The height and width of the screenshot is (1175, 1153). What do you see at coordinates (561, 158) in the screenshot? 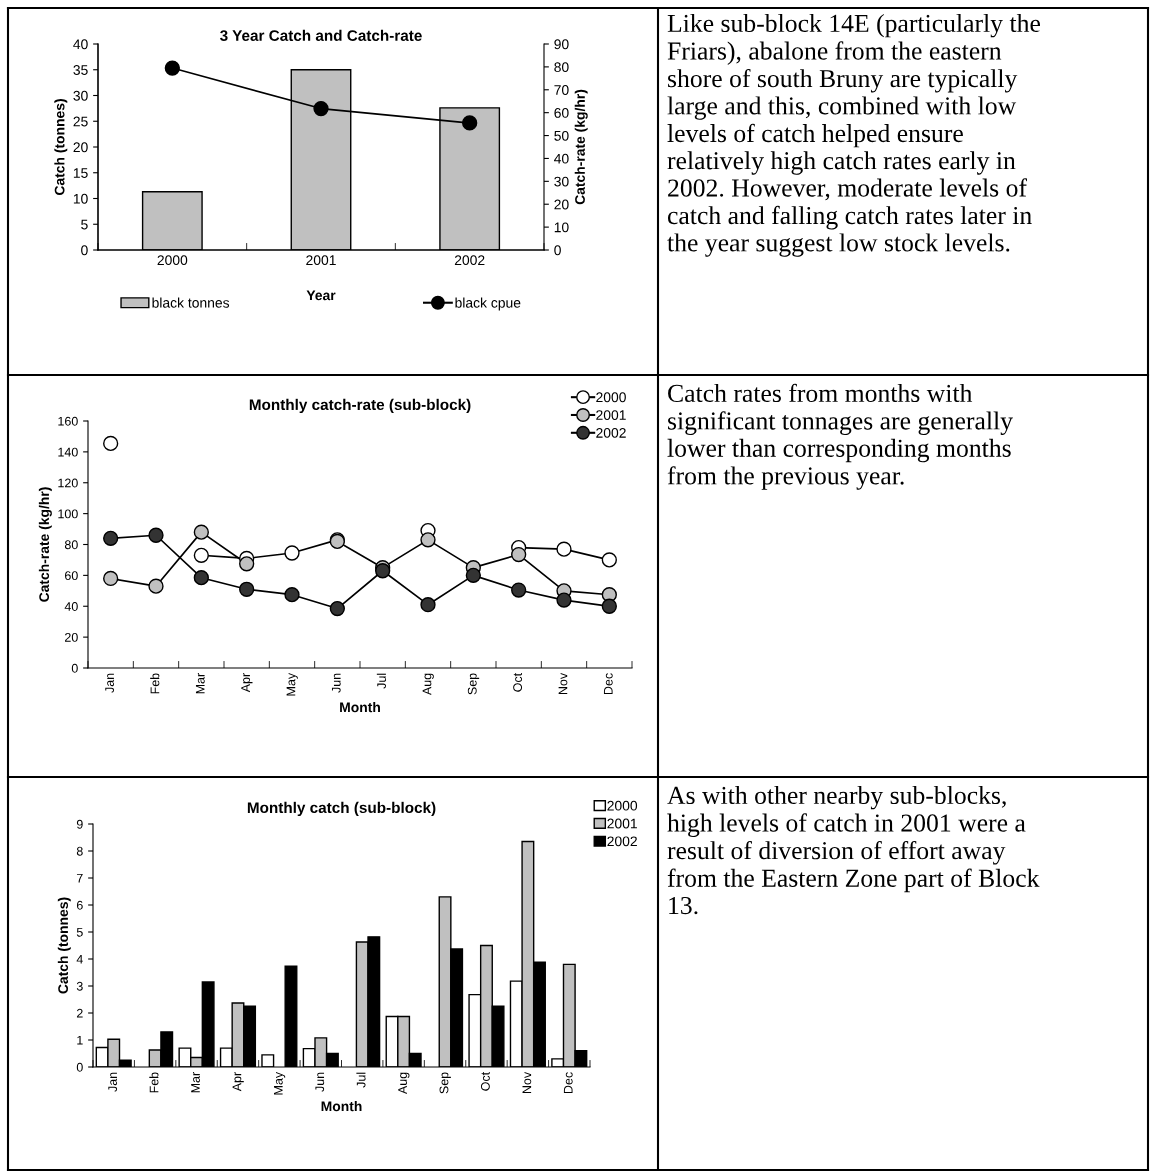
I see `y2-tick-label: 40` at bounding box center [561, 158].